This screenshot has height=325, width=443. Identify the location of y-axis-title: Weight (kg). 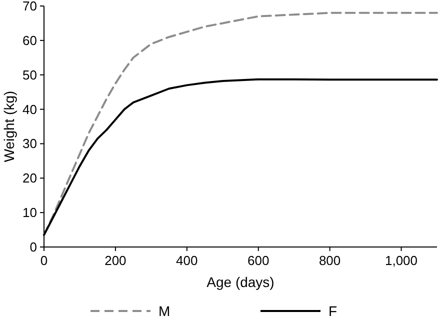
(9, 126).